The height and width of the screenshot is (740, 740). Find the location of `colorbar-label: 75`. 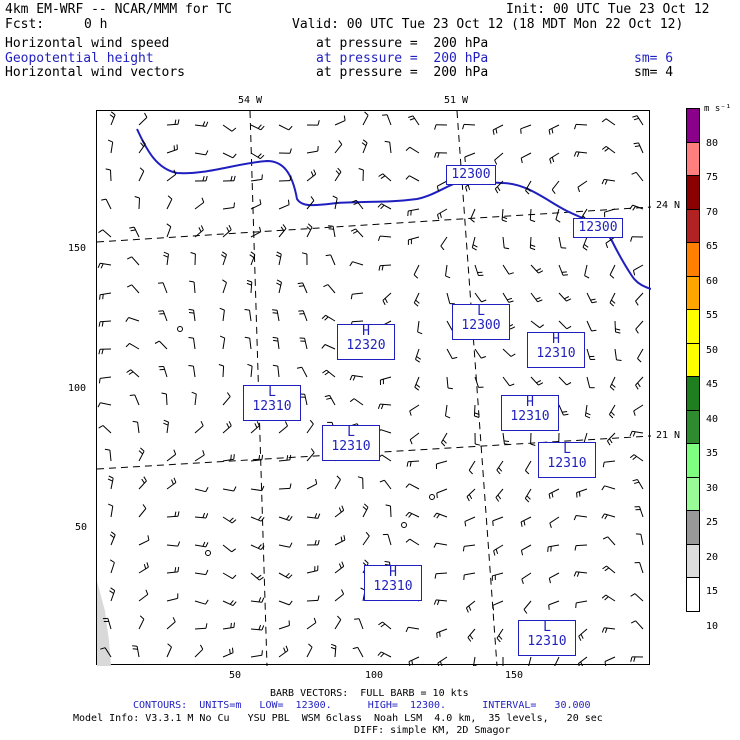

colorbar-label: 75 is located at coordinates (712, 177).